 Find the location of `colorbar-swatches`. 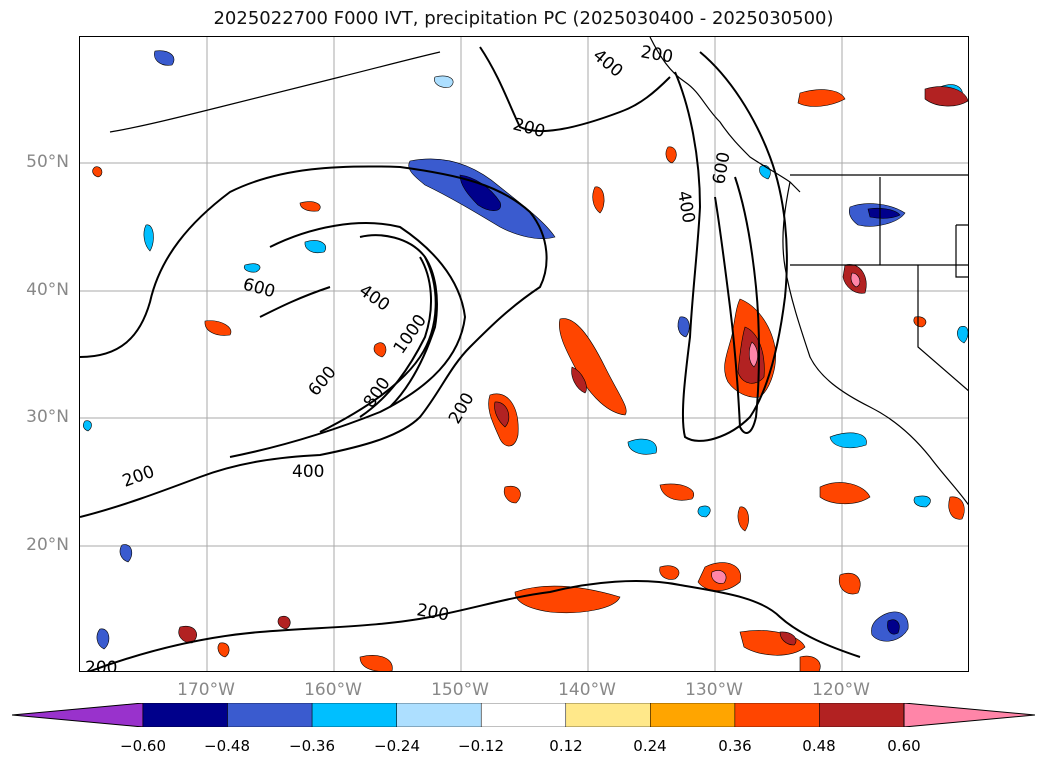

colorbar-swatches is located at coordinates (523, 715).